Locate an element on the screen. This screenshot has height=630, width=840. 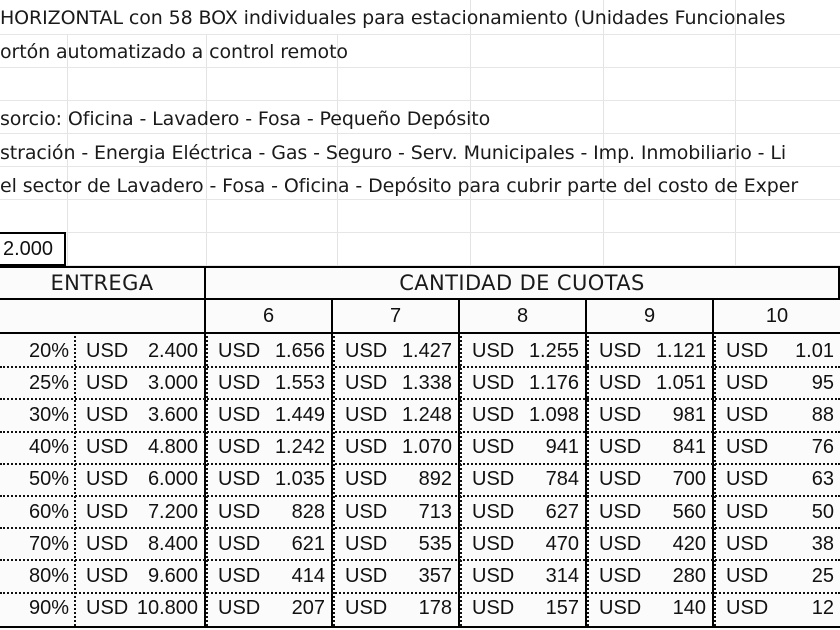
row-cuota-cell: USD 38 is located at coordinates (778, 544).